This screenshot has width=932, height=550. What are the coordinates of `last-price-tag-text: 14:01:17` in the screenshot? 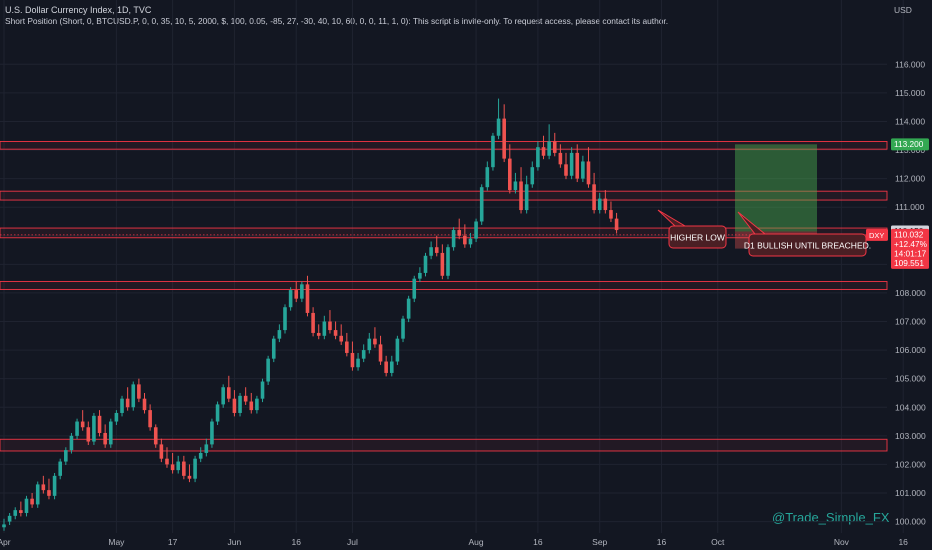 It's located at (910, 253).